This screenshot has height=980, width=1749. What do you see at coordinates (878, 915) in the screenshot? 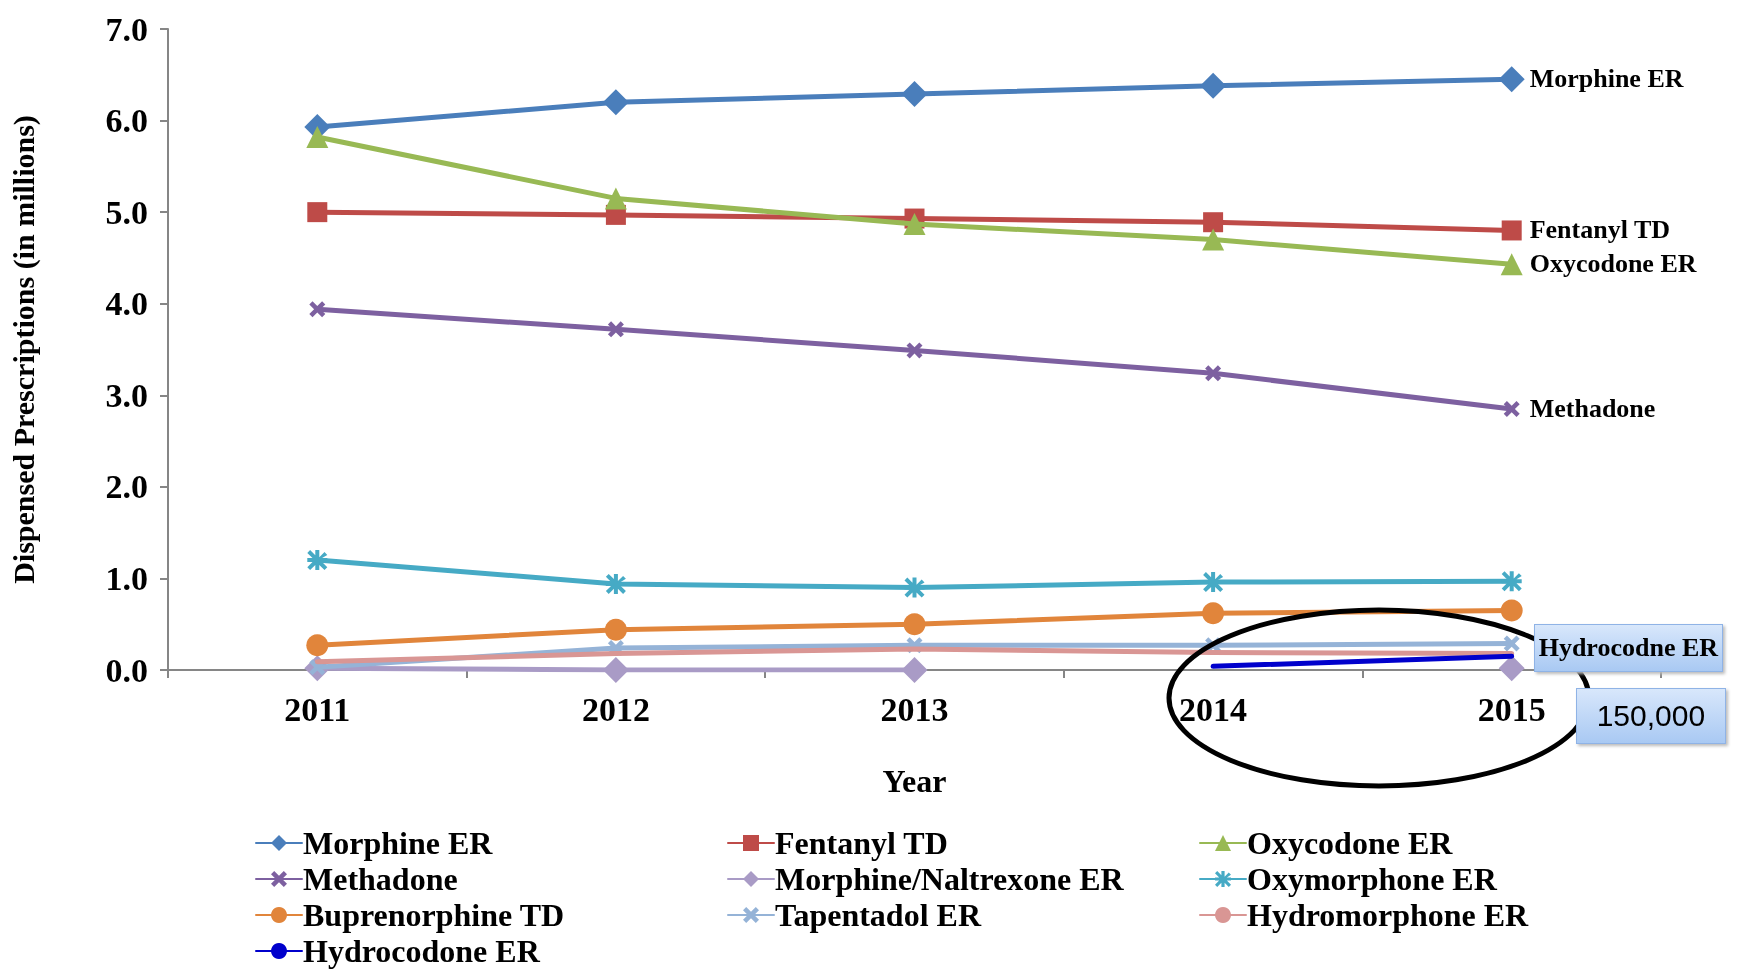
I see `legend-label: Tapentadol ER` at bounding box center [878, 915].